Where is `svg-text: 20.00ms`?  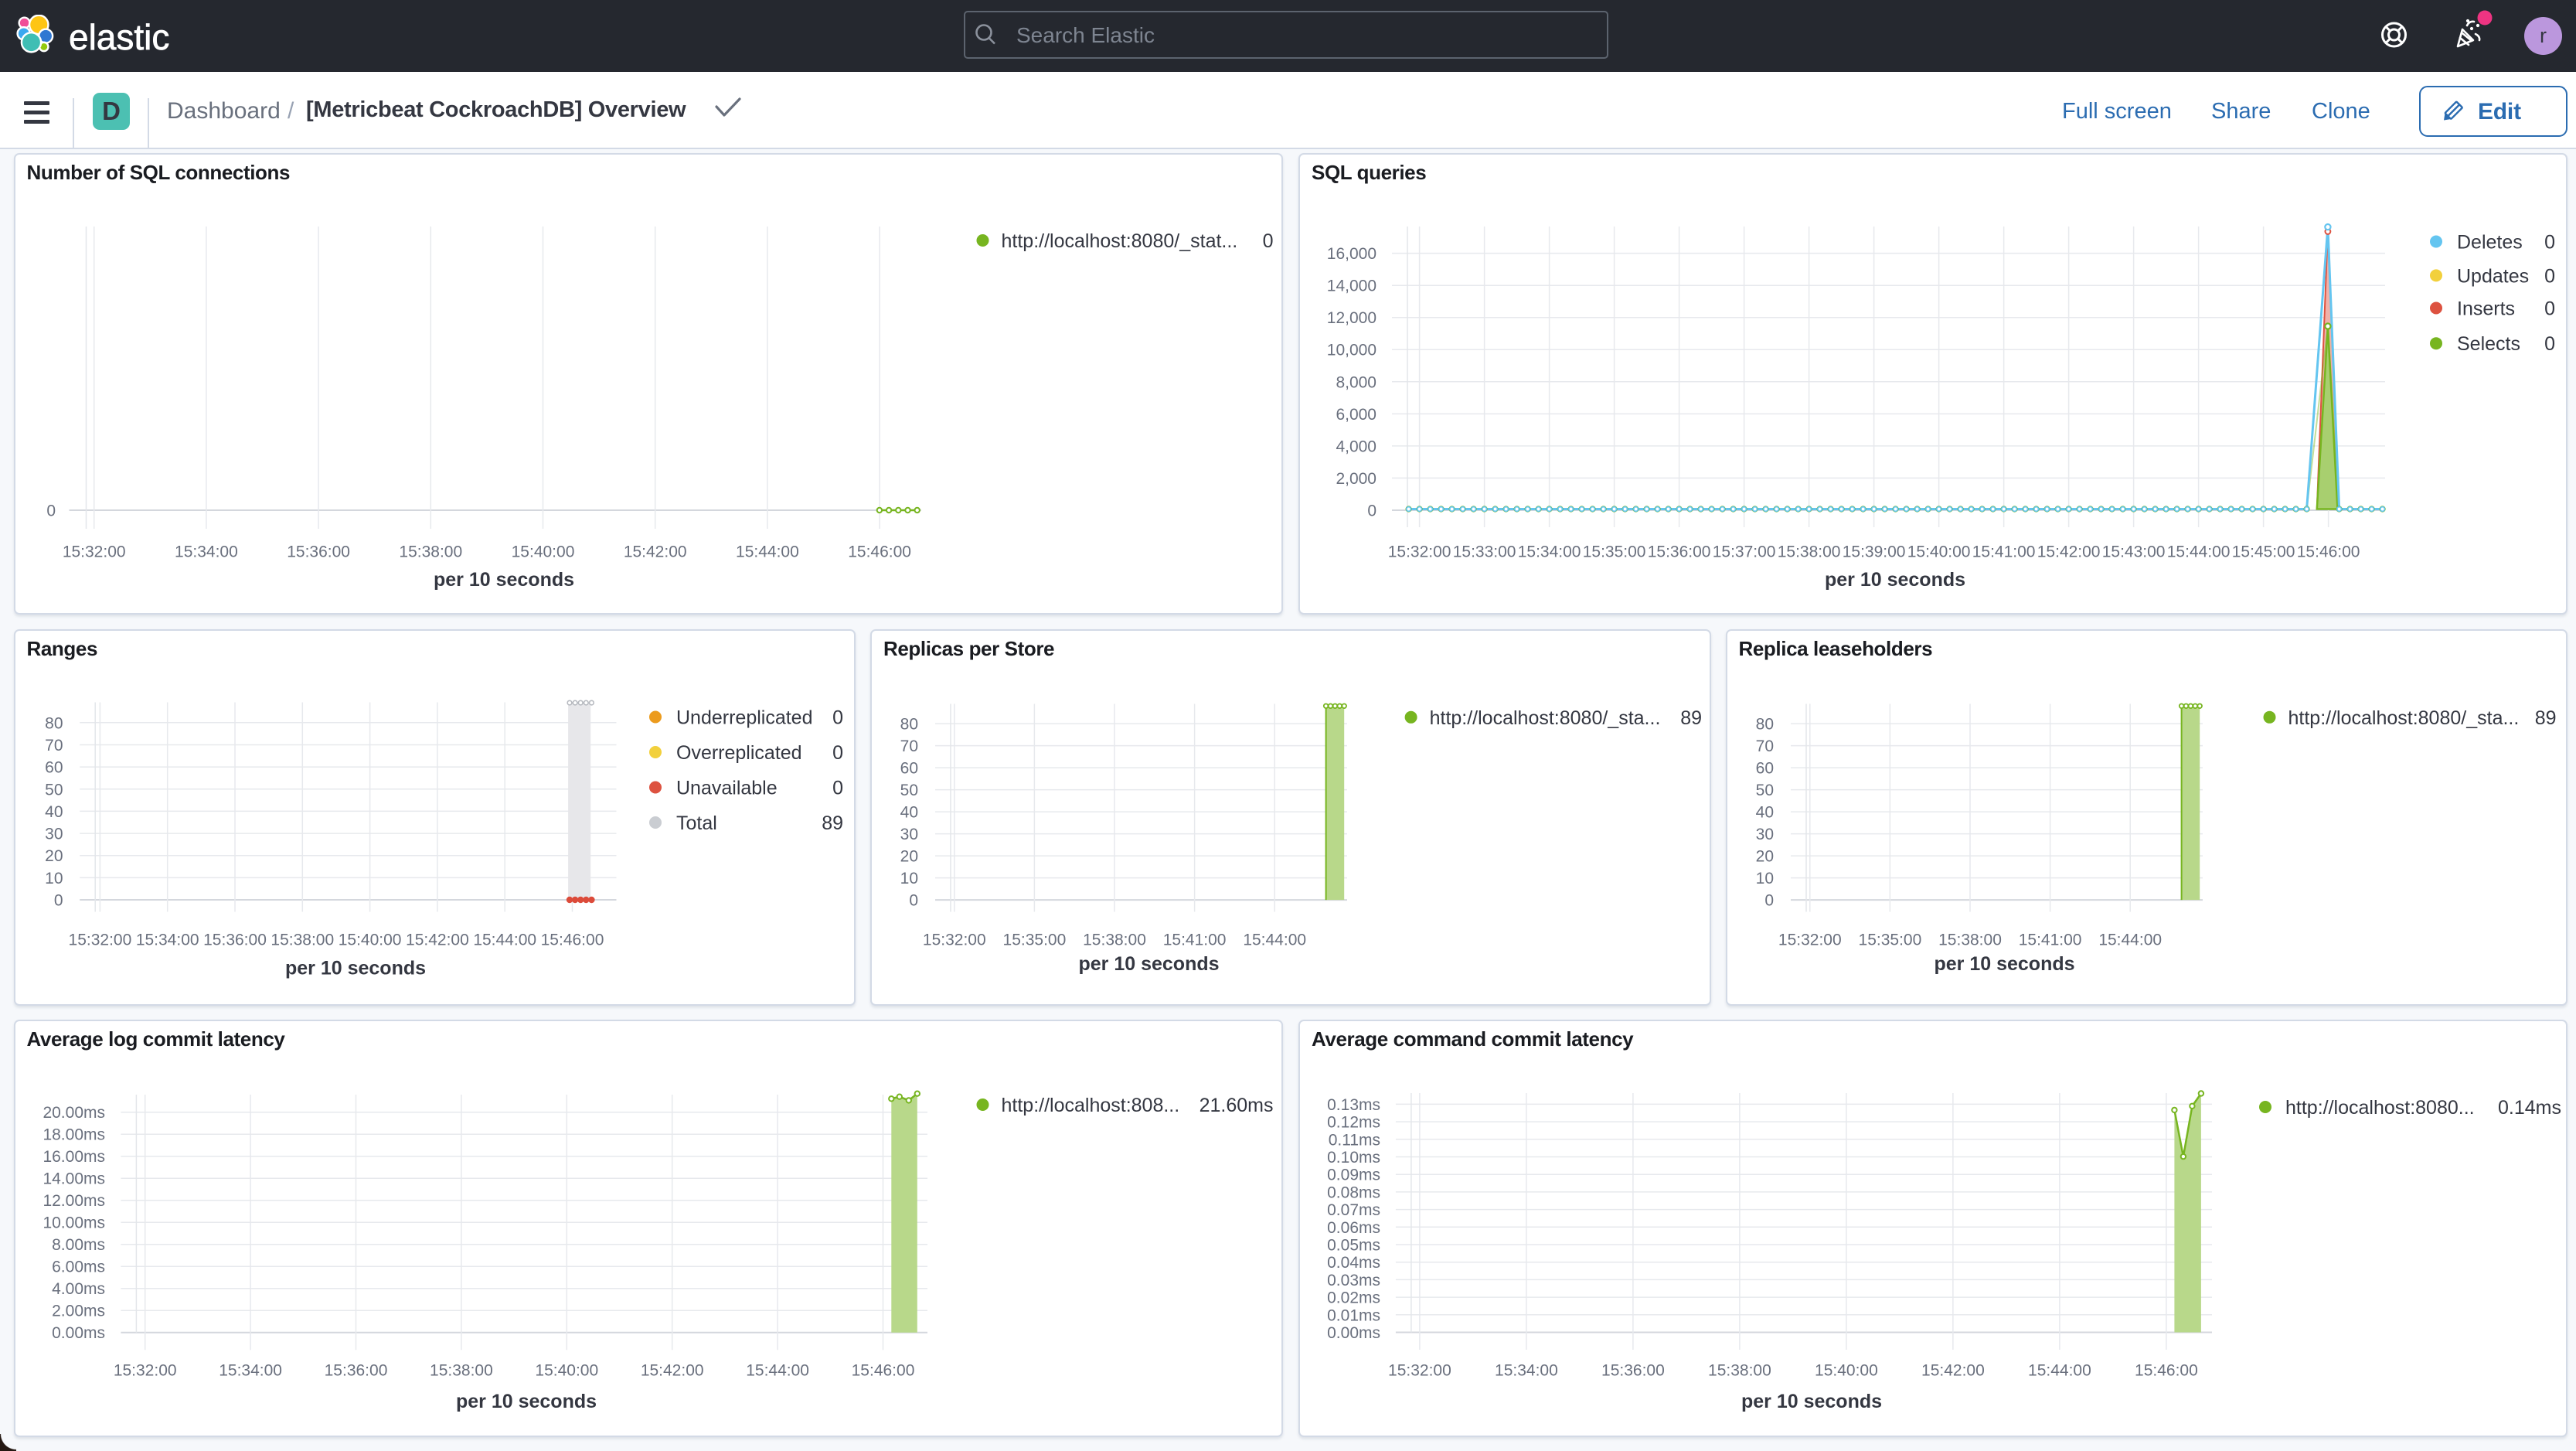 svg-text: 20.00ms is located at coordinates (74, 1113).